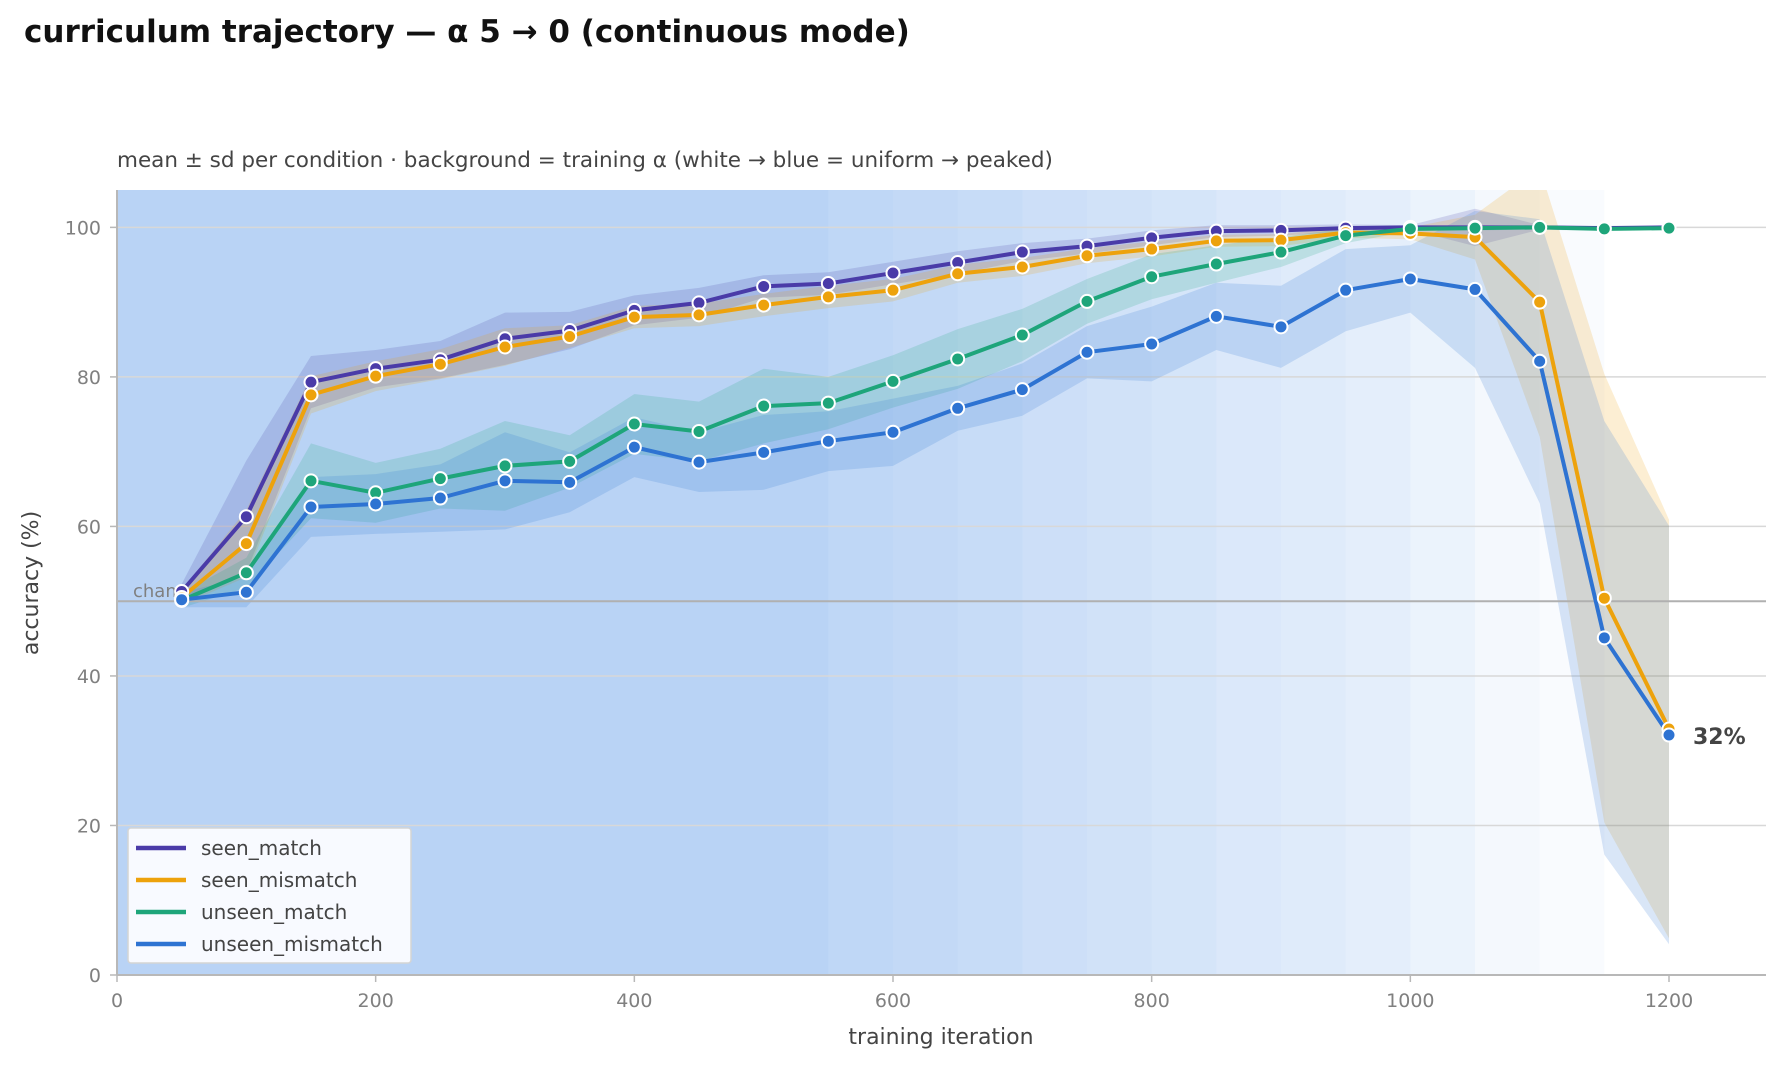  I want to click on x-tick-label: 200, so click(376, 1001).